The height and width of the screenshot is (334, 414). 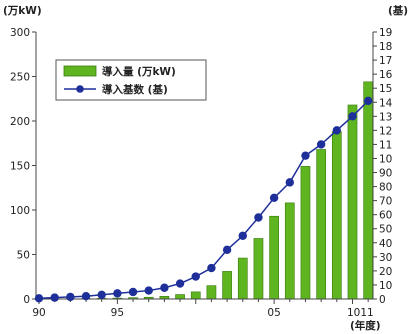 I want to click on x-axis-unit: (年度), so click(x=365, y=325).